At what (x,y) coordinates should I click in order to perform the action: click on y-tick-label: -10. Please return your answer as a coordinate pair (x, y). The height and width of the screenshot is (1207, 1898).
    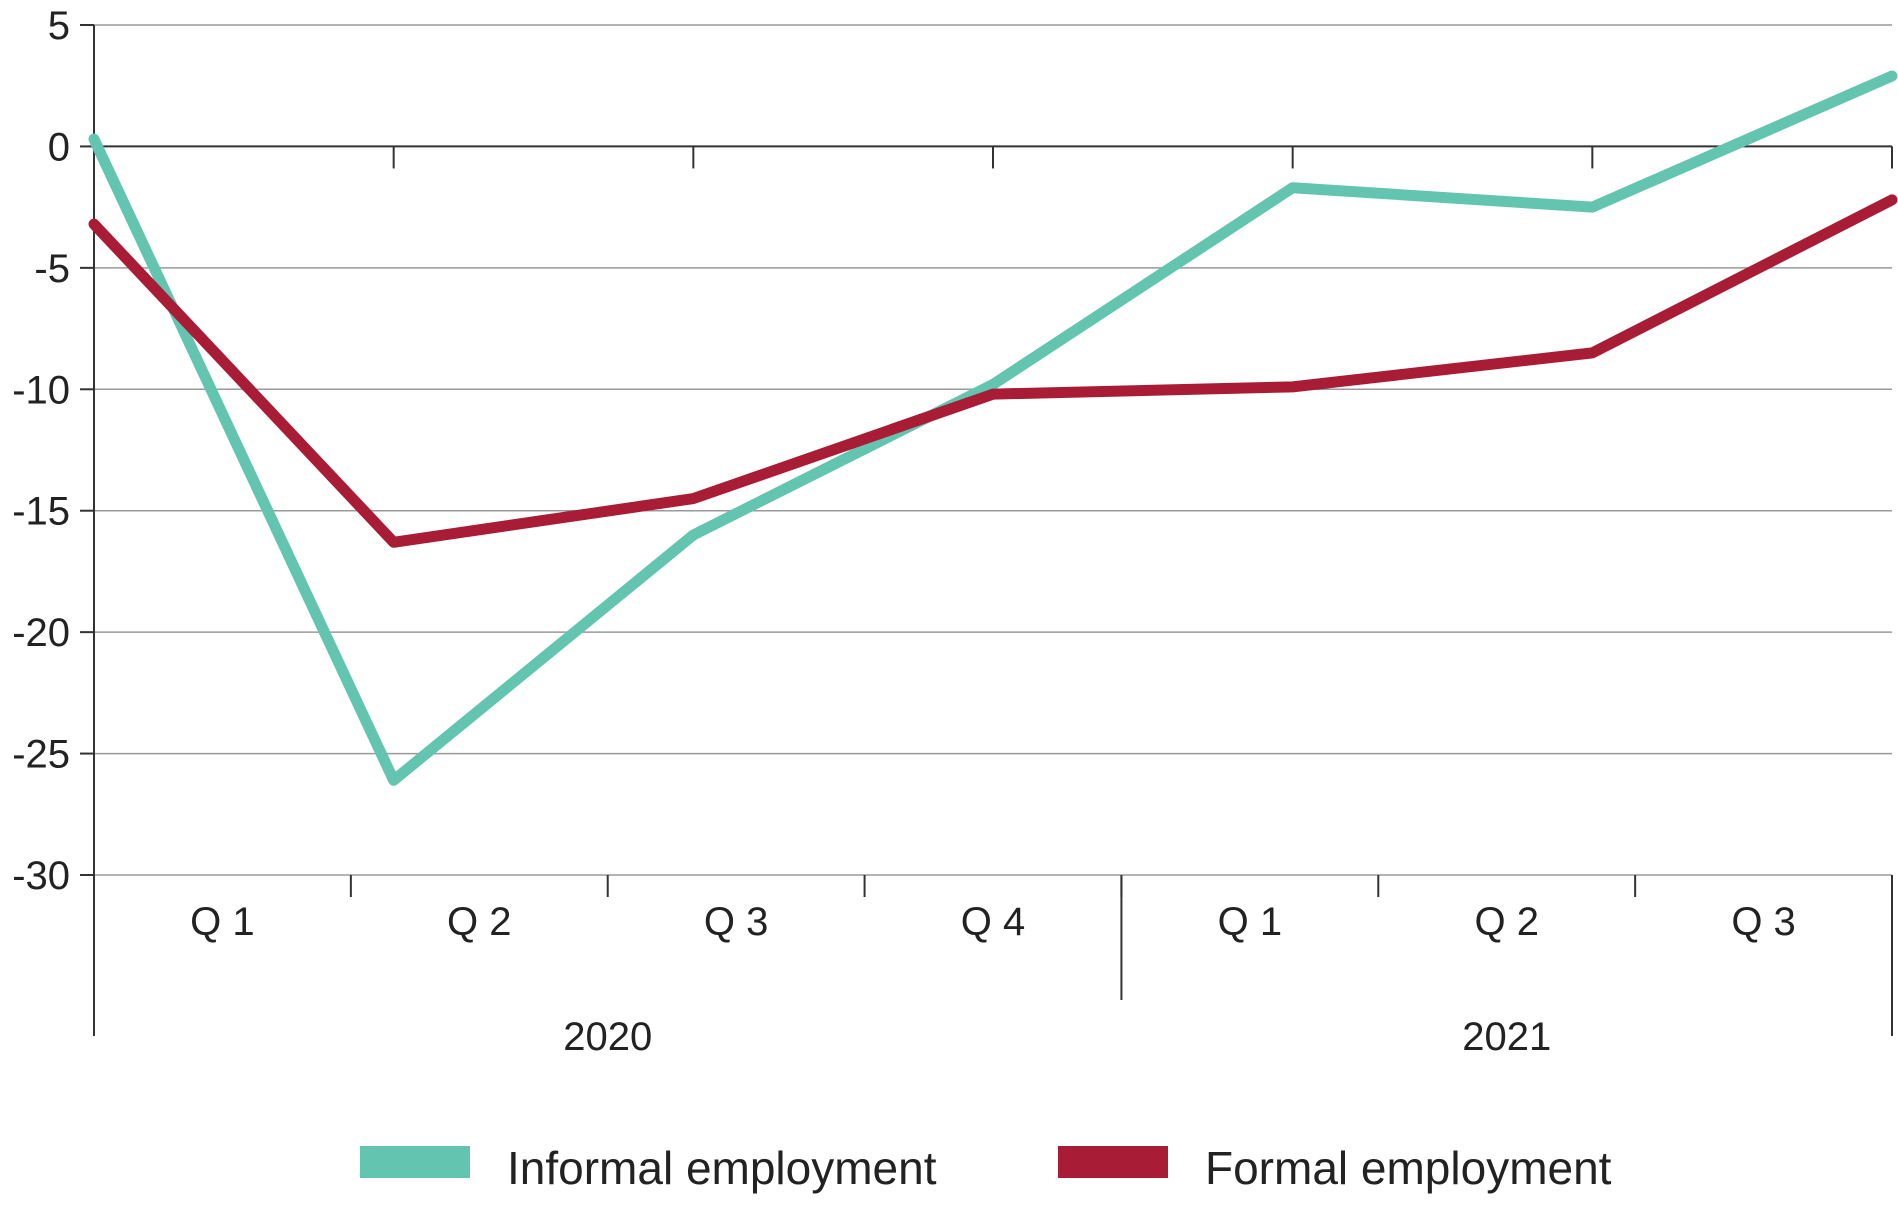
    Looking at the image, I should click on (41, 390).